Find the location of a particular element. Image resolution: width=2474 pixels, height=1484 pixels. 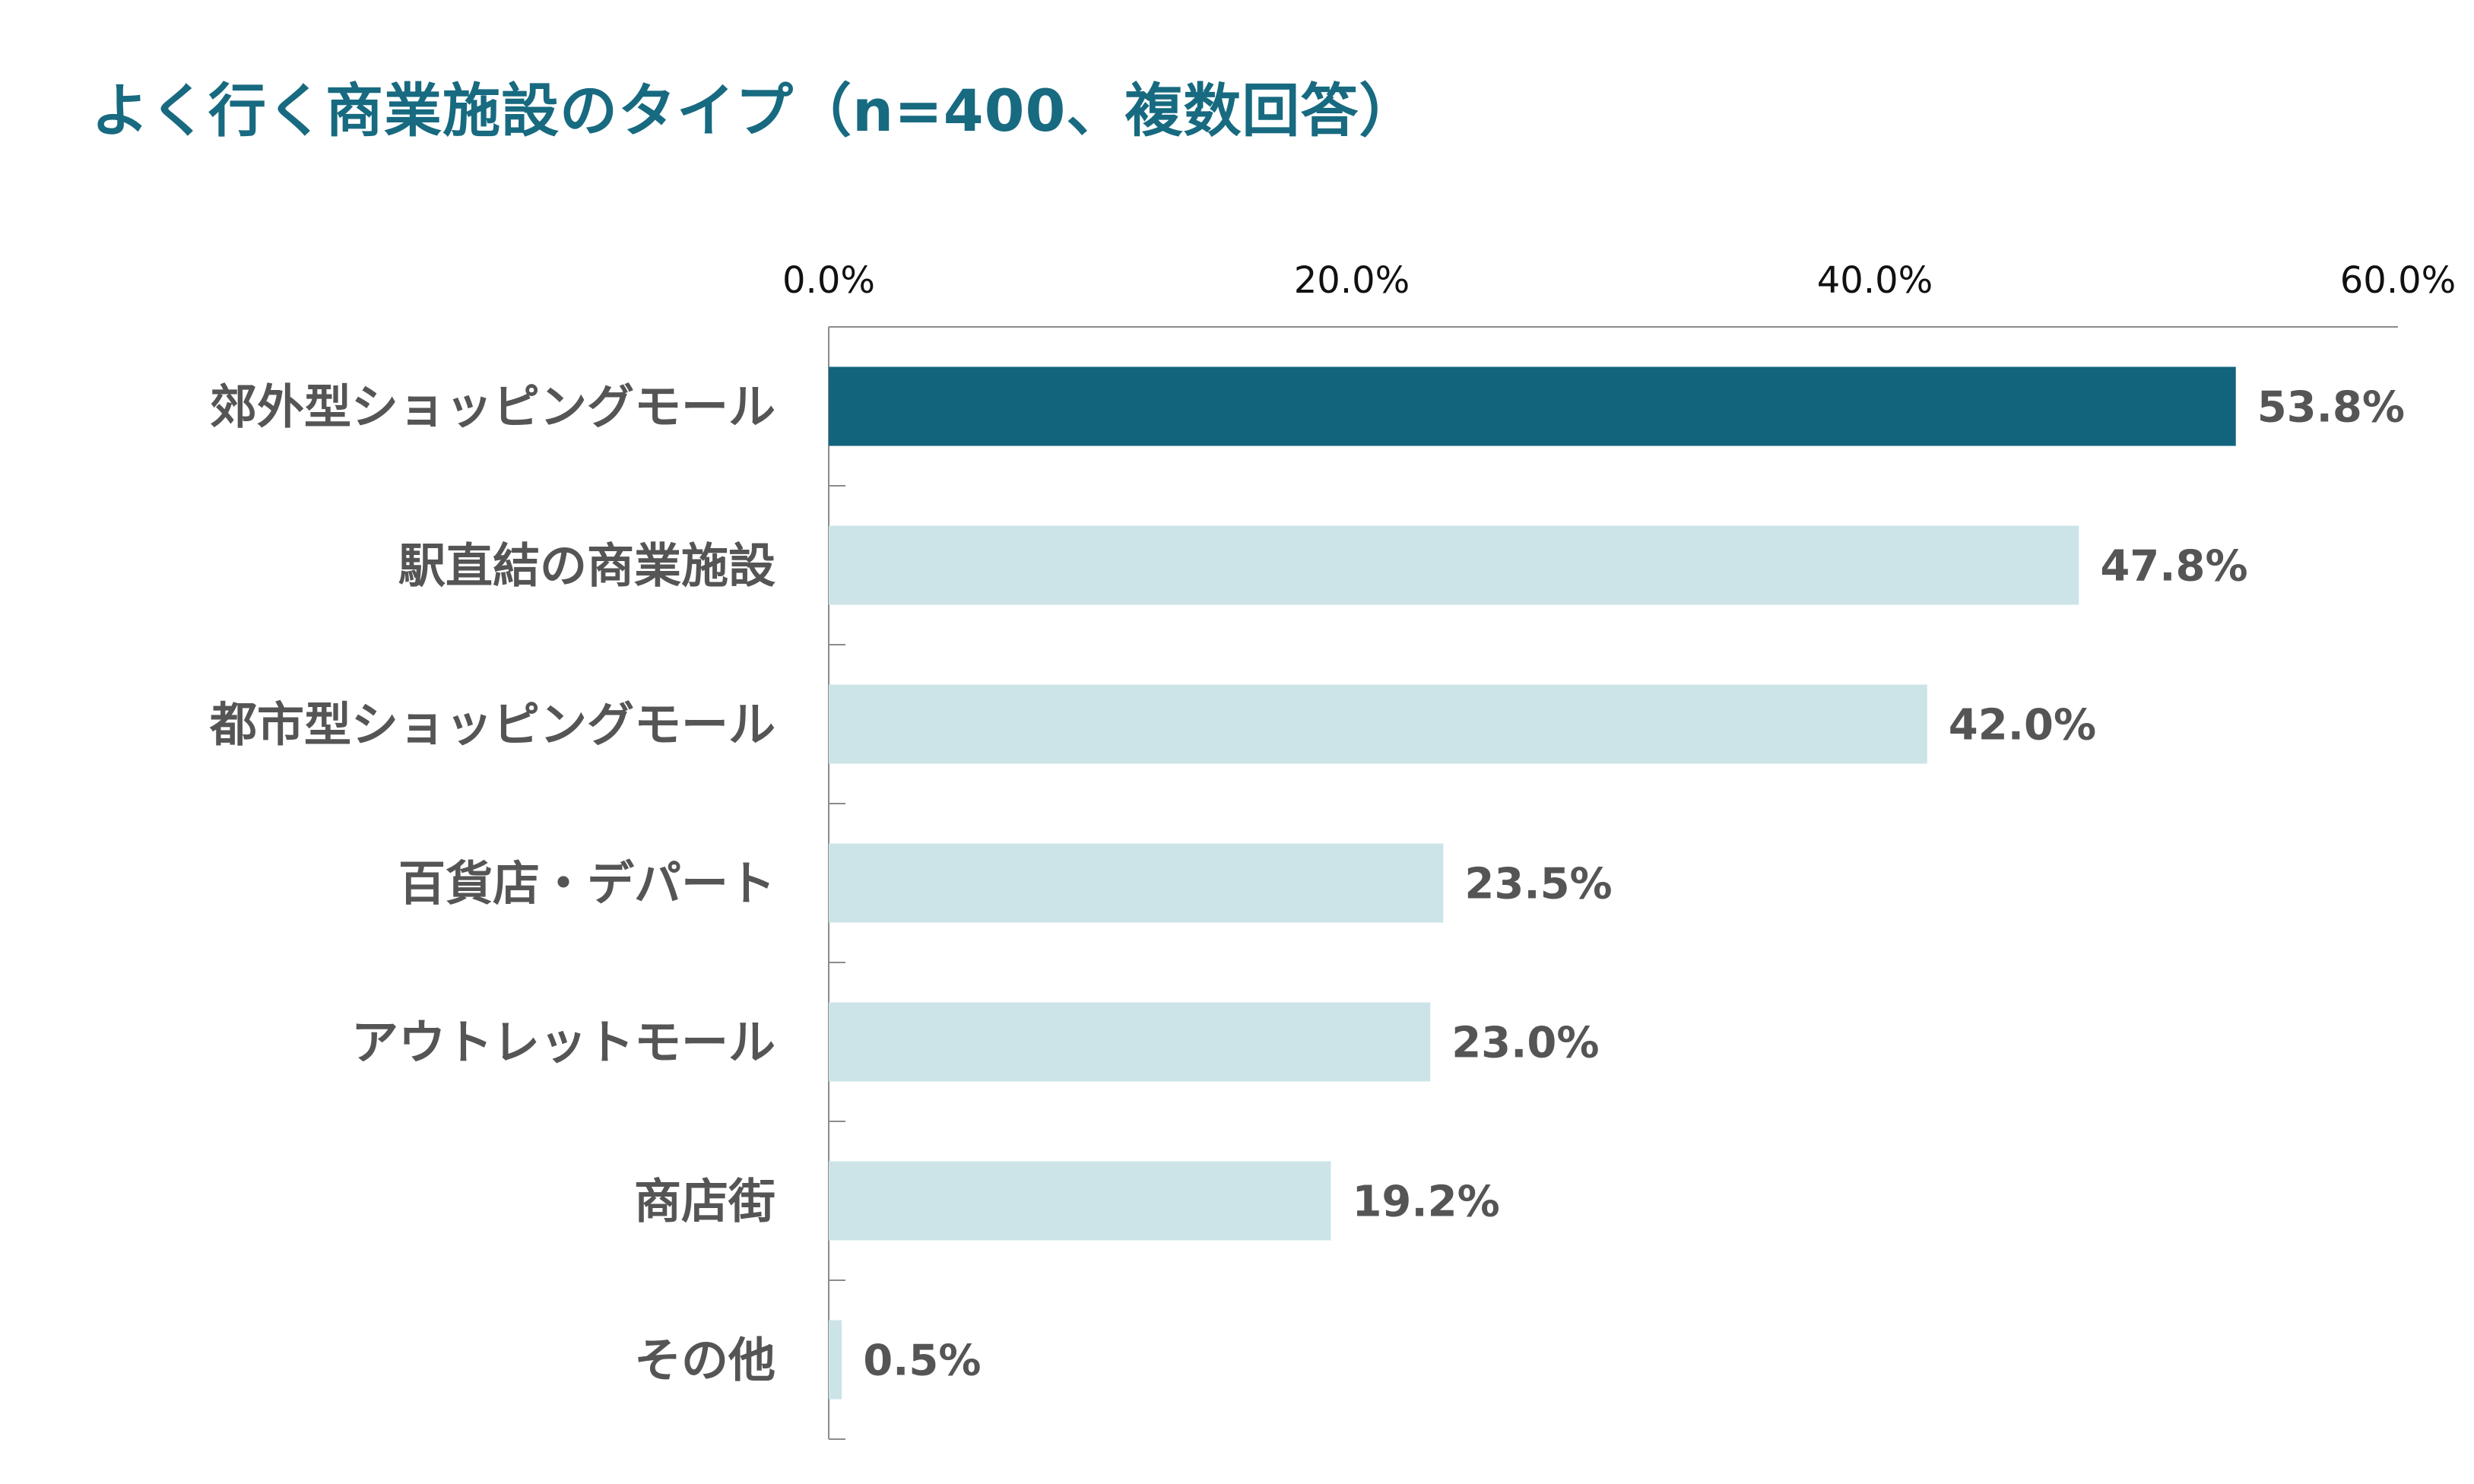

chart-title: よく行く商業施設のタイプ（n=400、複数回答） is located at coordinates (754, 110).